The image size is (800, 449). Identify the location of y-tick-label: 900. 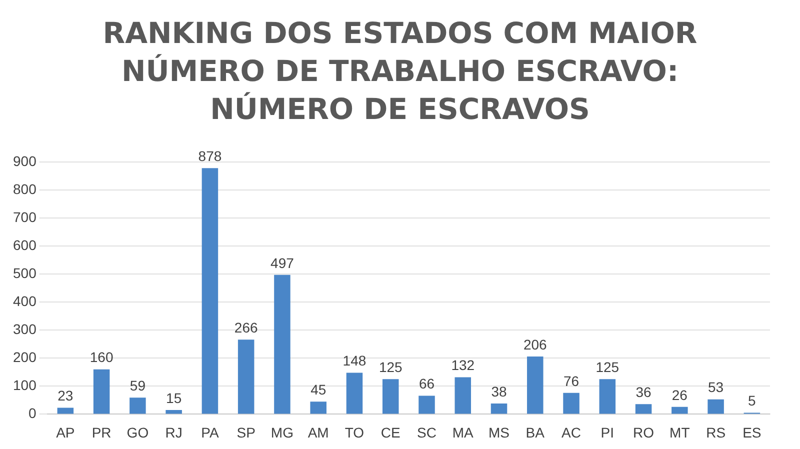
(25, 160).